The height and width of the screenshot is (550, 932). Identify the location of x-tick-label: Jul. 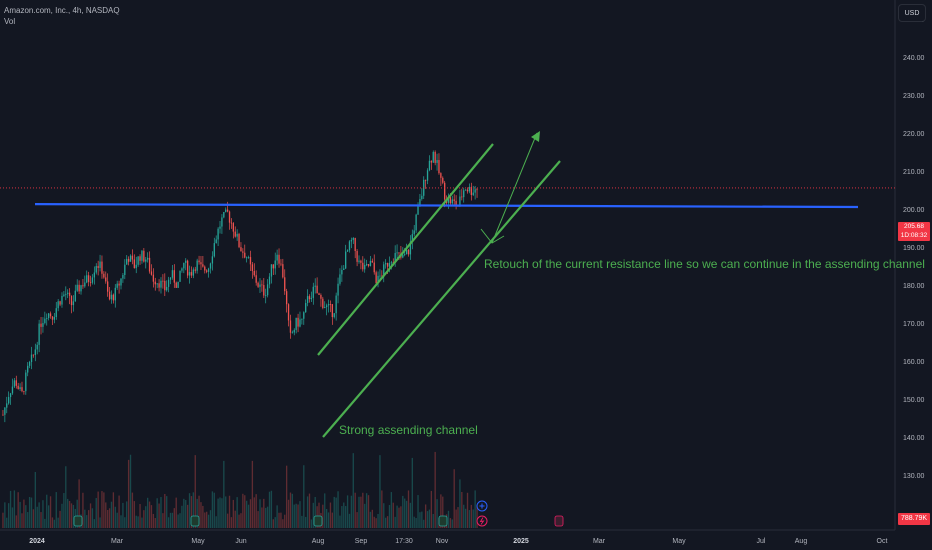
(761, 541).